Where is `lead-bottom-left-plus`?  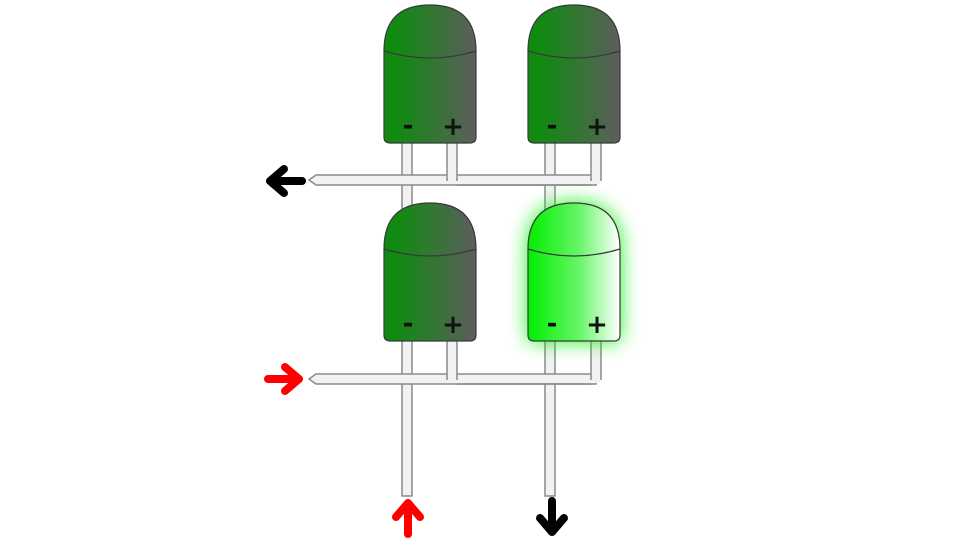 lead-bottom-left-plus is located at coordinates (452, 358).